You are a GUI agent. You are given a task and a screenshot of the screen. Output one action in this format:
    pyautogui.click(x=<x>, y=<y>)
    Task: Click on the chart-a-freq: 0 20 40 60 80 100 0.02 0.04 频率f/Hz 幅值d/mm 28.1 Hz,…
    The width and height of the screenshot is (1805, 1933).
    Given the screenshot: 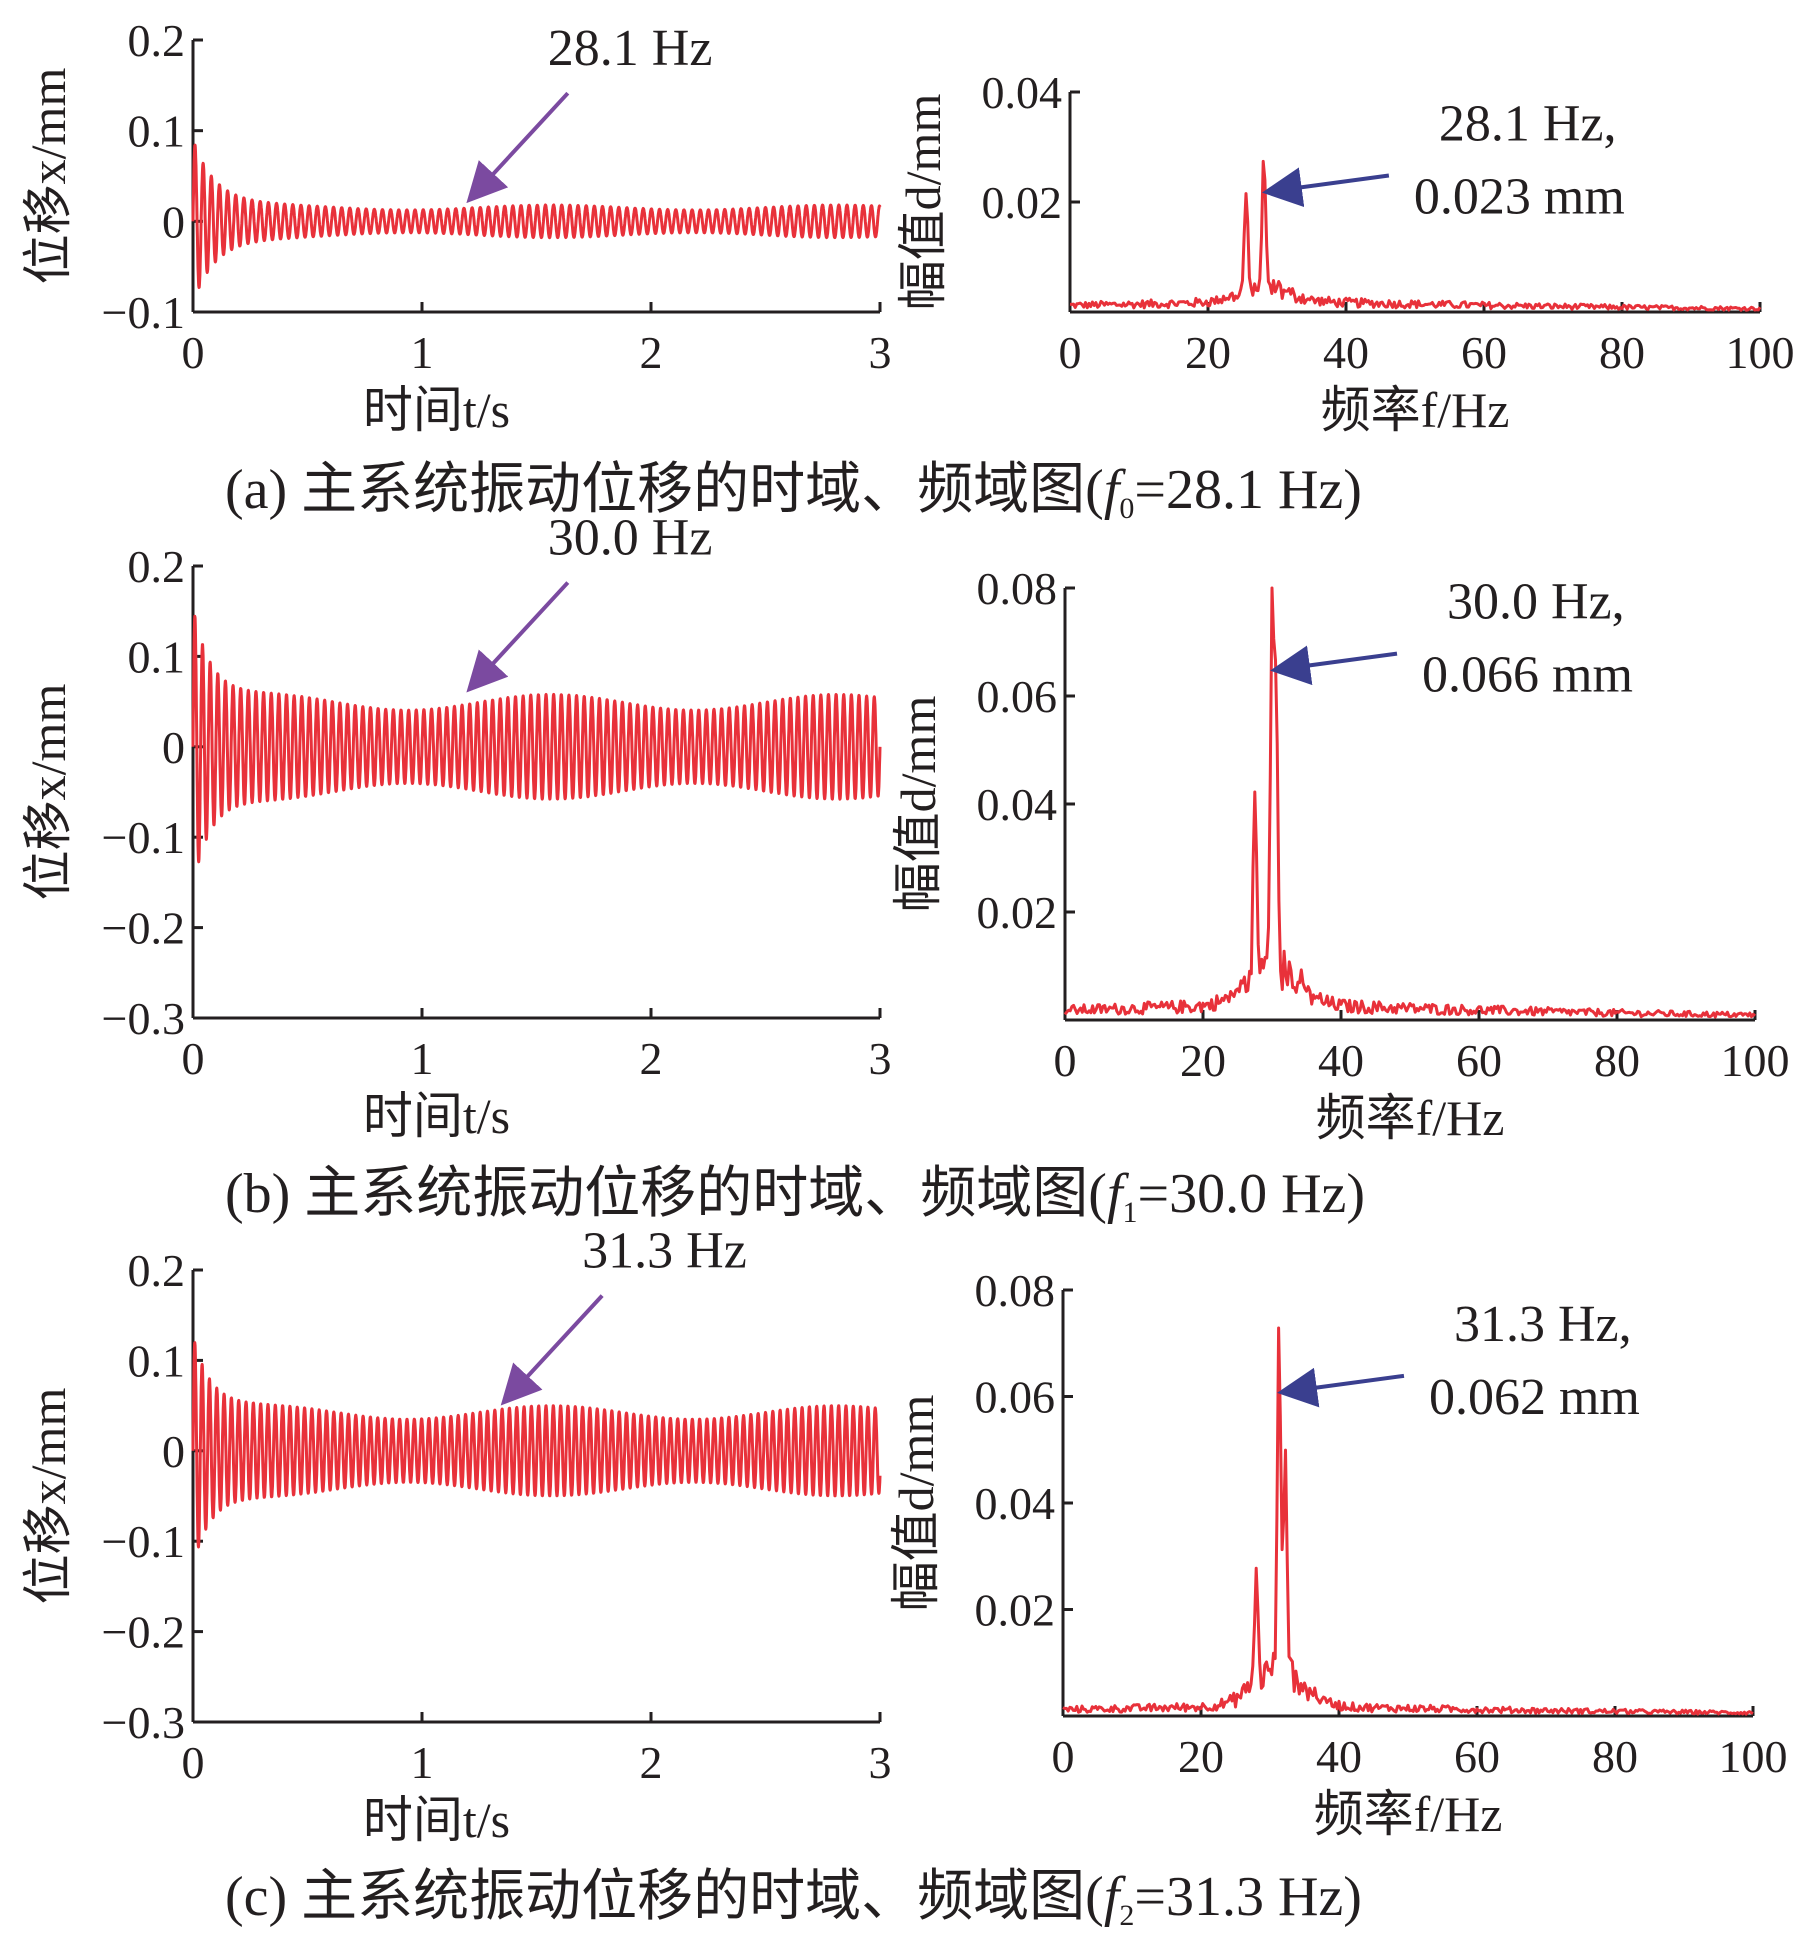 What is the action you would take?
    pyautogui.click(x=1345, y=252)
    